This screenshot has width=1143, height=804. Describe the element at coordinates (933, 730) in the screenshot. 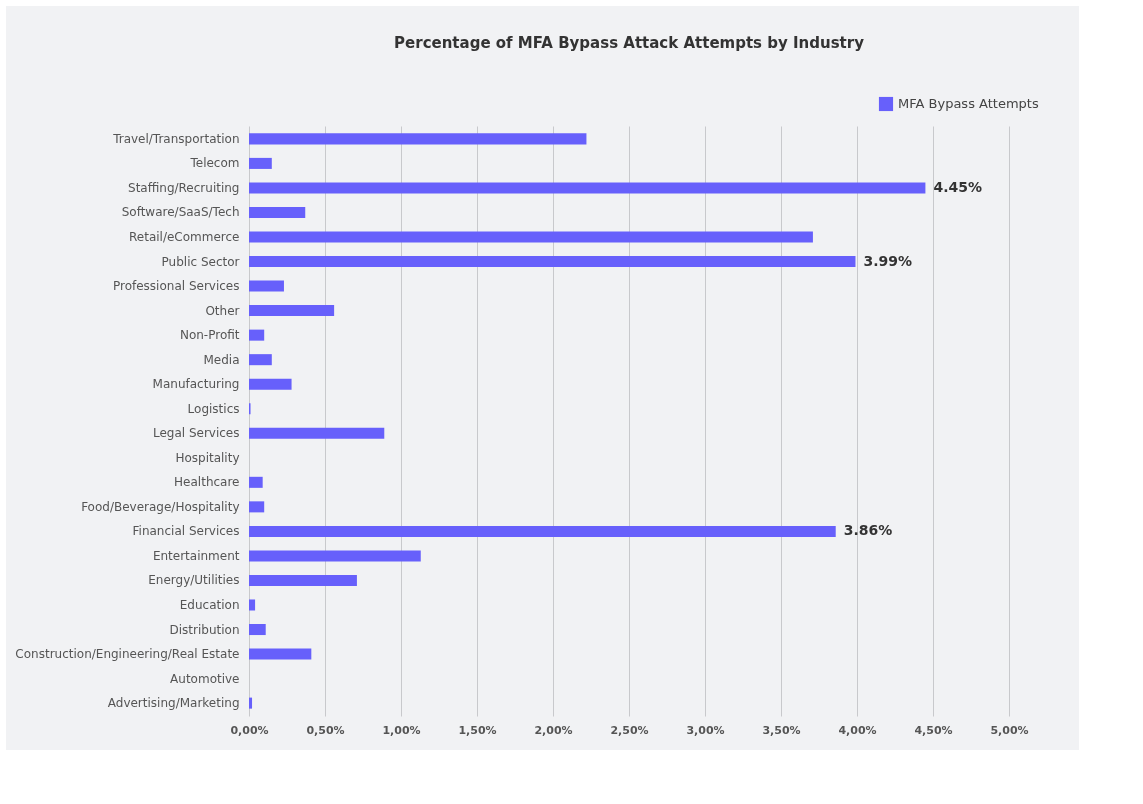

I see `x-tick-label: 4,50%` at that location.